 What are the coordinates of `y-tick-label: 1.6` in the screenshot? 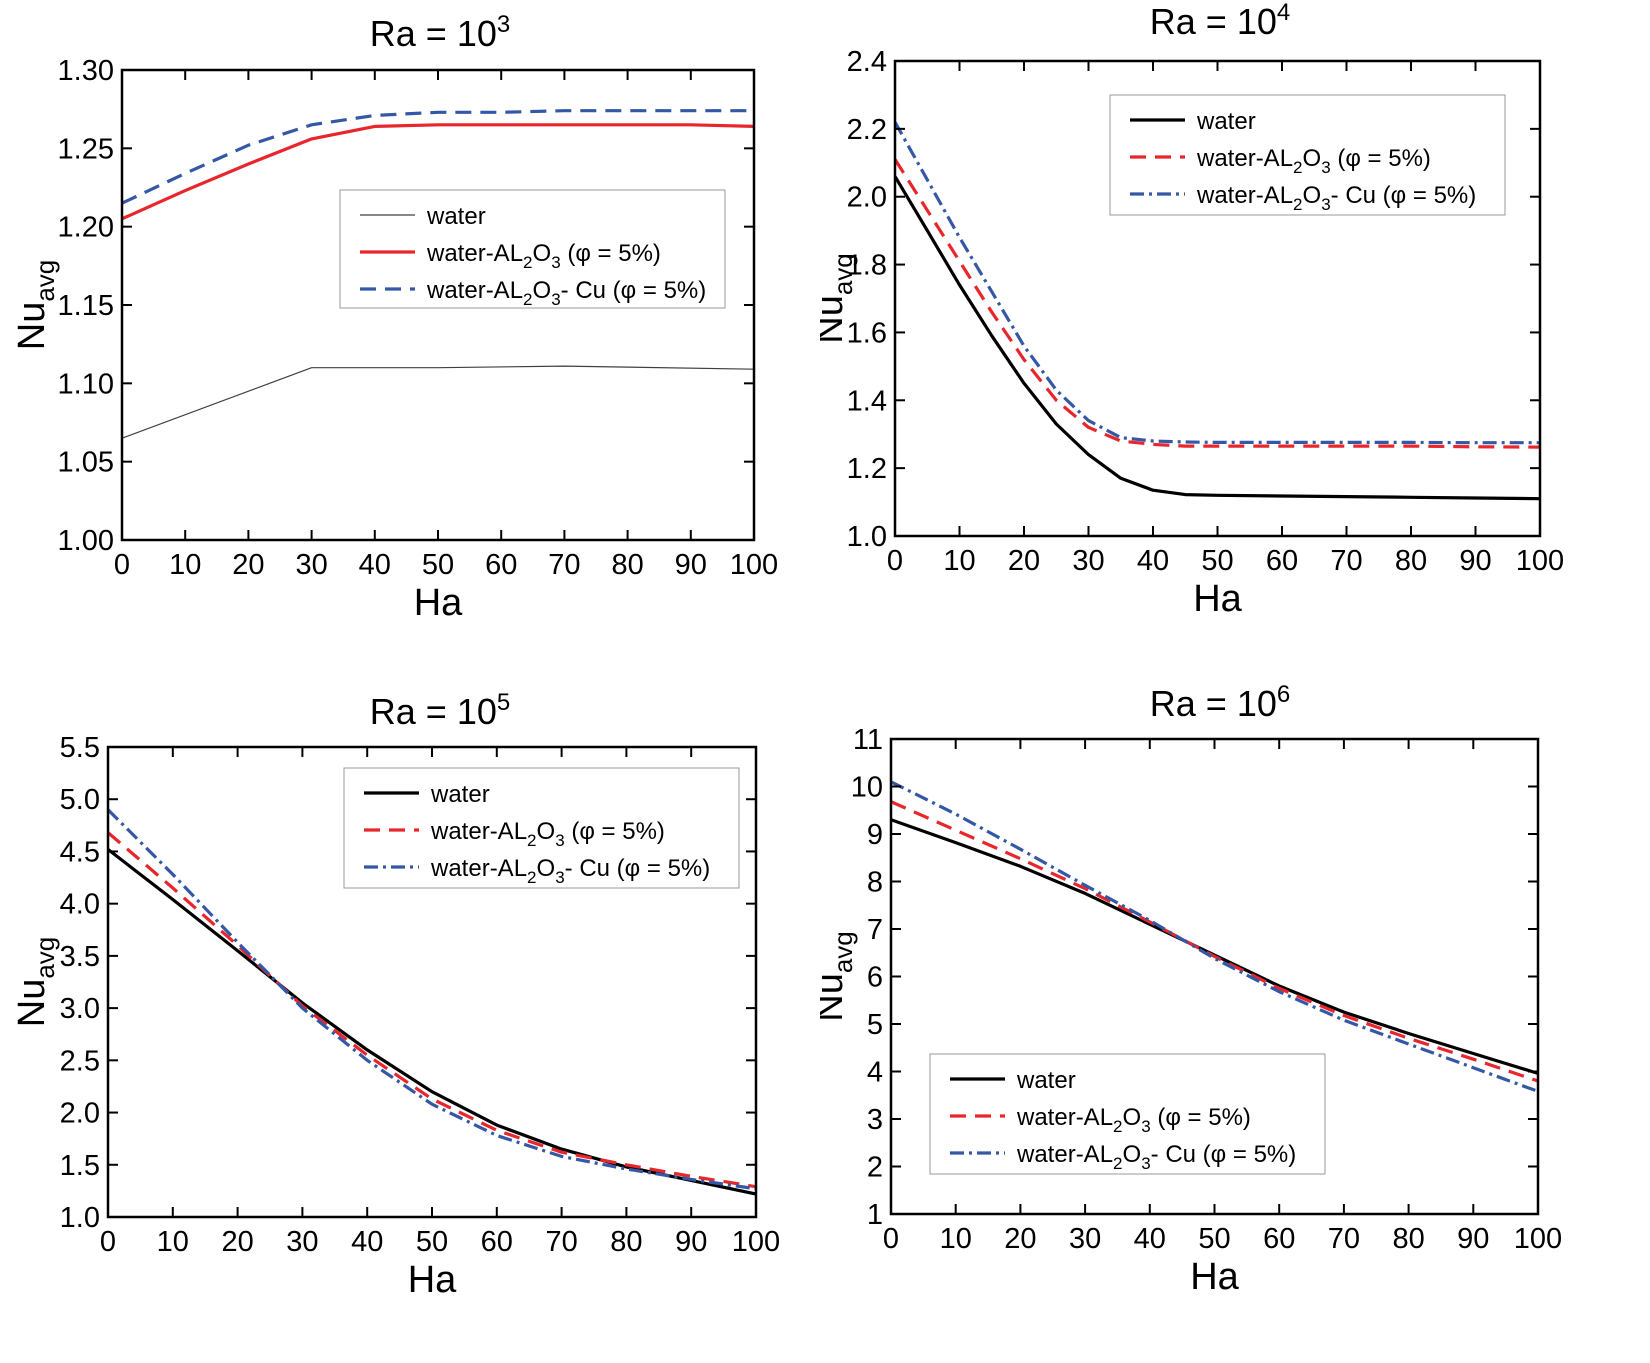 It's located at (867, 333).